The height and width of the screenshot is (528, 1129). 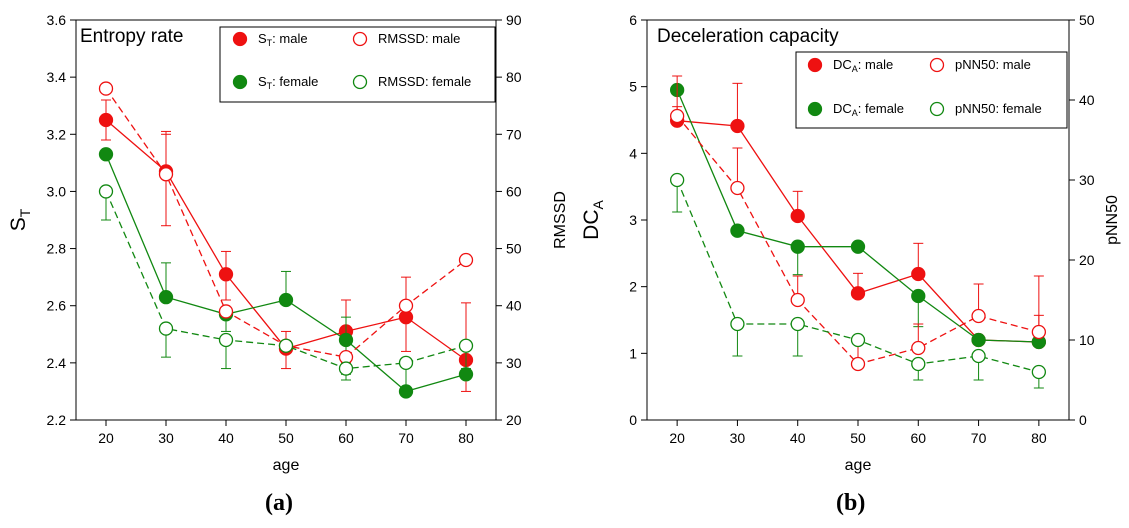 What do you see at coordinates (57, 249) in the screenshot?
I see `y-tick-label: 2.8` at bounding box center [57, 249].